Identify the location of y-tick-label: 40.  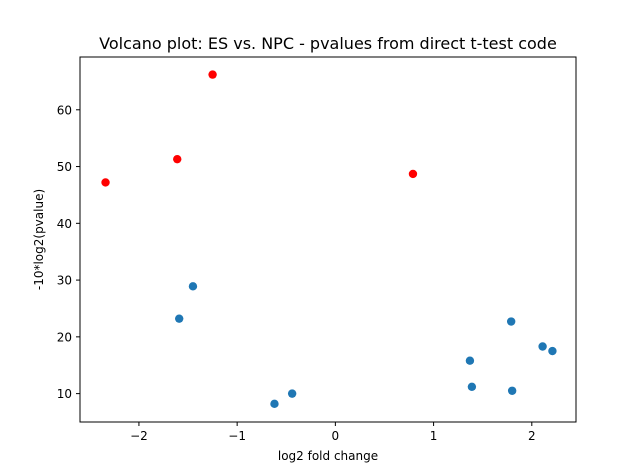
(64, 224).